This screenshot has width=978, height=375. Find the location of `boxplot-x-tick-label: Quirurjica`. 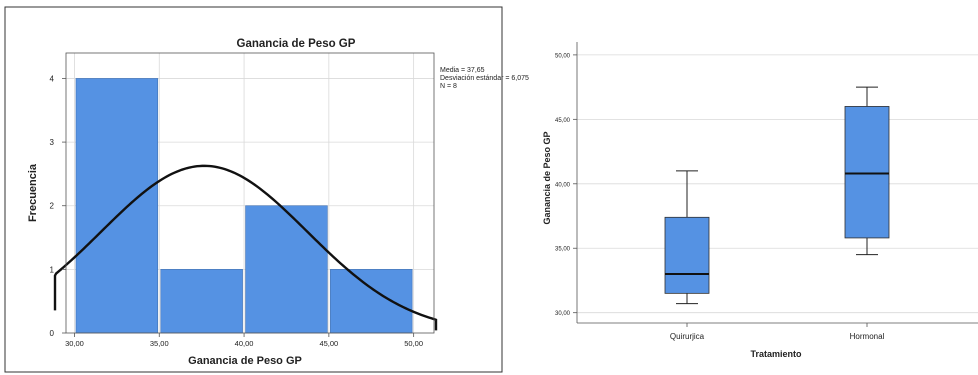

boxplot-x-tick-label: Quirurjica is located at coordinates (687, 336).